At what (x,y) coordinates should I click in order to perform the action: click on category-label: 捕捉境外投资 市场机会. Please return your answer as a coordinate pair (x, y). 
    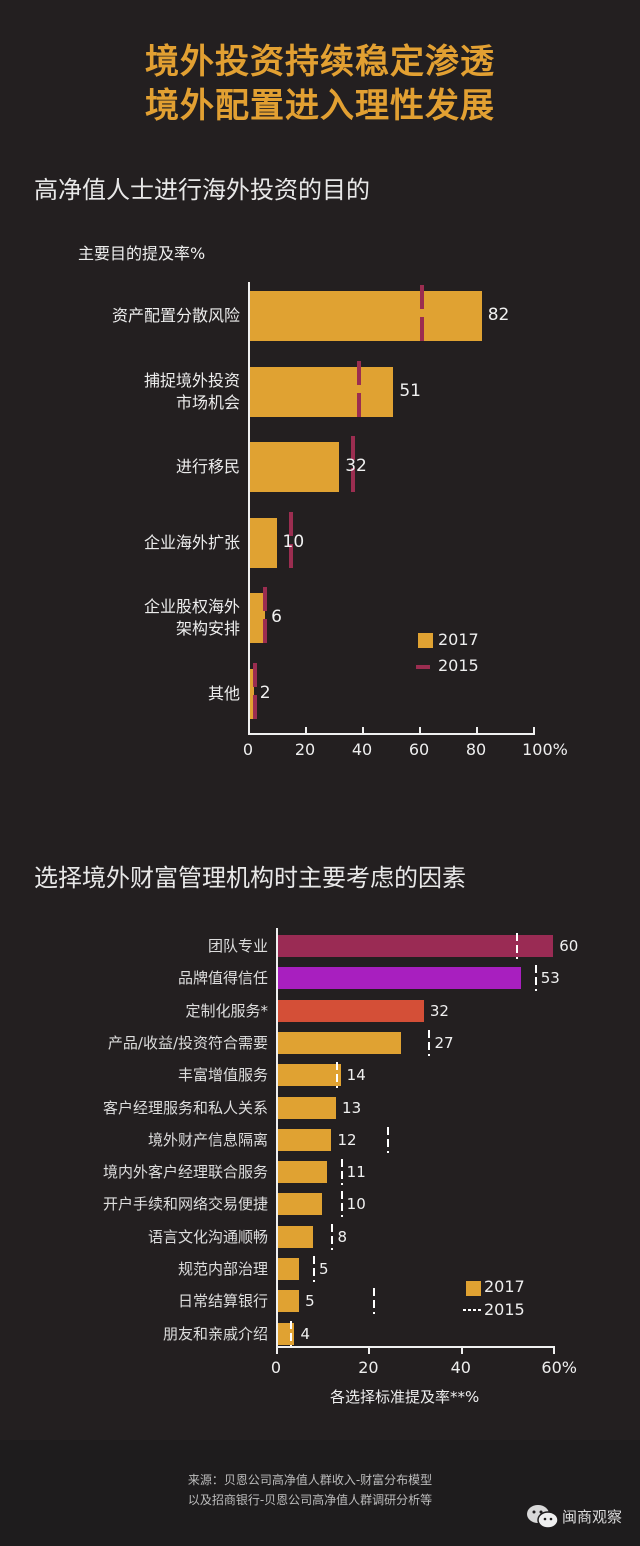
    Looking at the image, I should click on (191, 391).